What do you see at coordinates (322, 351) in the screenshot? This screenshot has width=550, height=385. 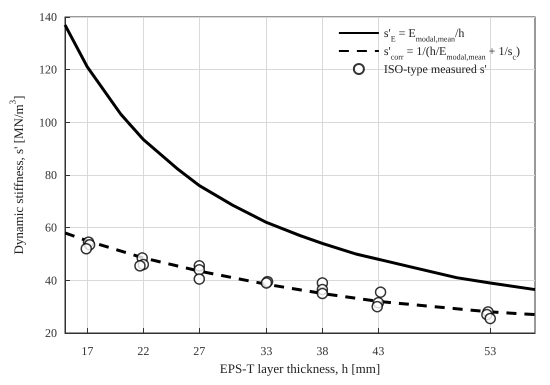 I see `x-tick-label: 38` at bounding box center [322, 351].